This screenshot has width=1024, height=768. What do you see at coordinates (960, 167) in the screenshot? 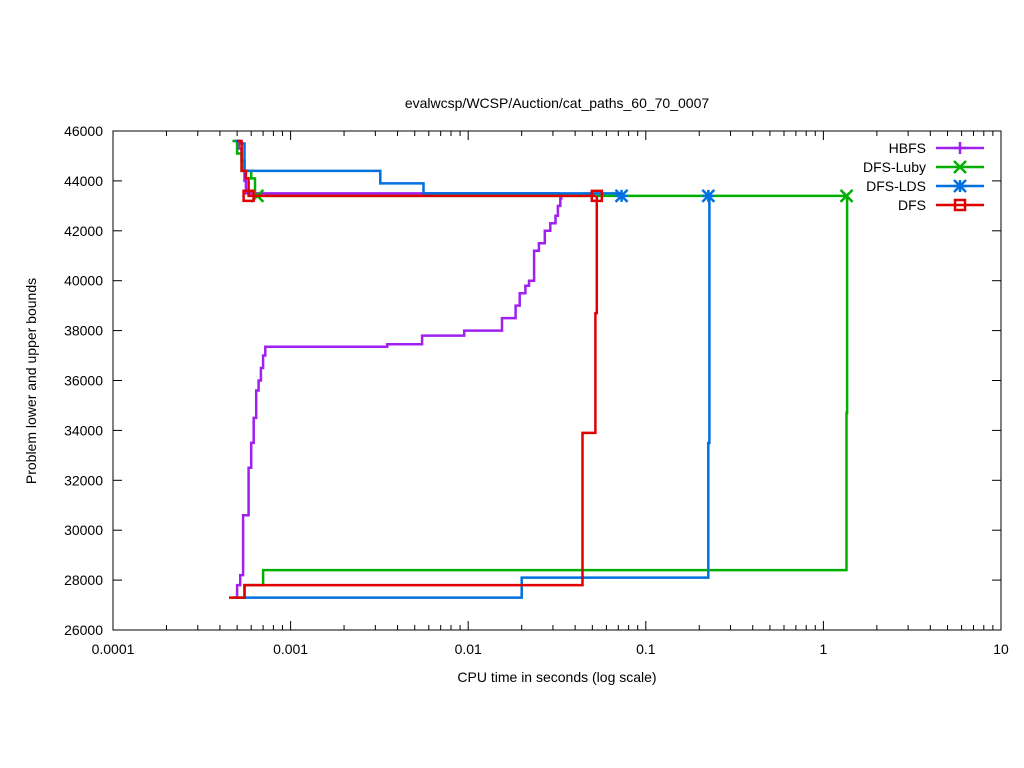
I see `legend-marker-dfs-luby` at bounding box center [960, 167].